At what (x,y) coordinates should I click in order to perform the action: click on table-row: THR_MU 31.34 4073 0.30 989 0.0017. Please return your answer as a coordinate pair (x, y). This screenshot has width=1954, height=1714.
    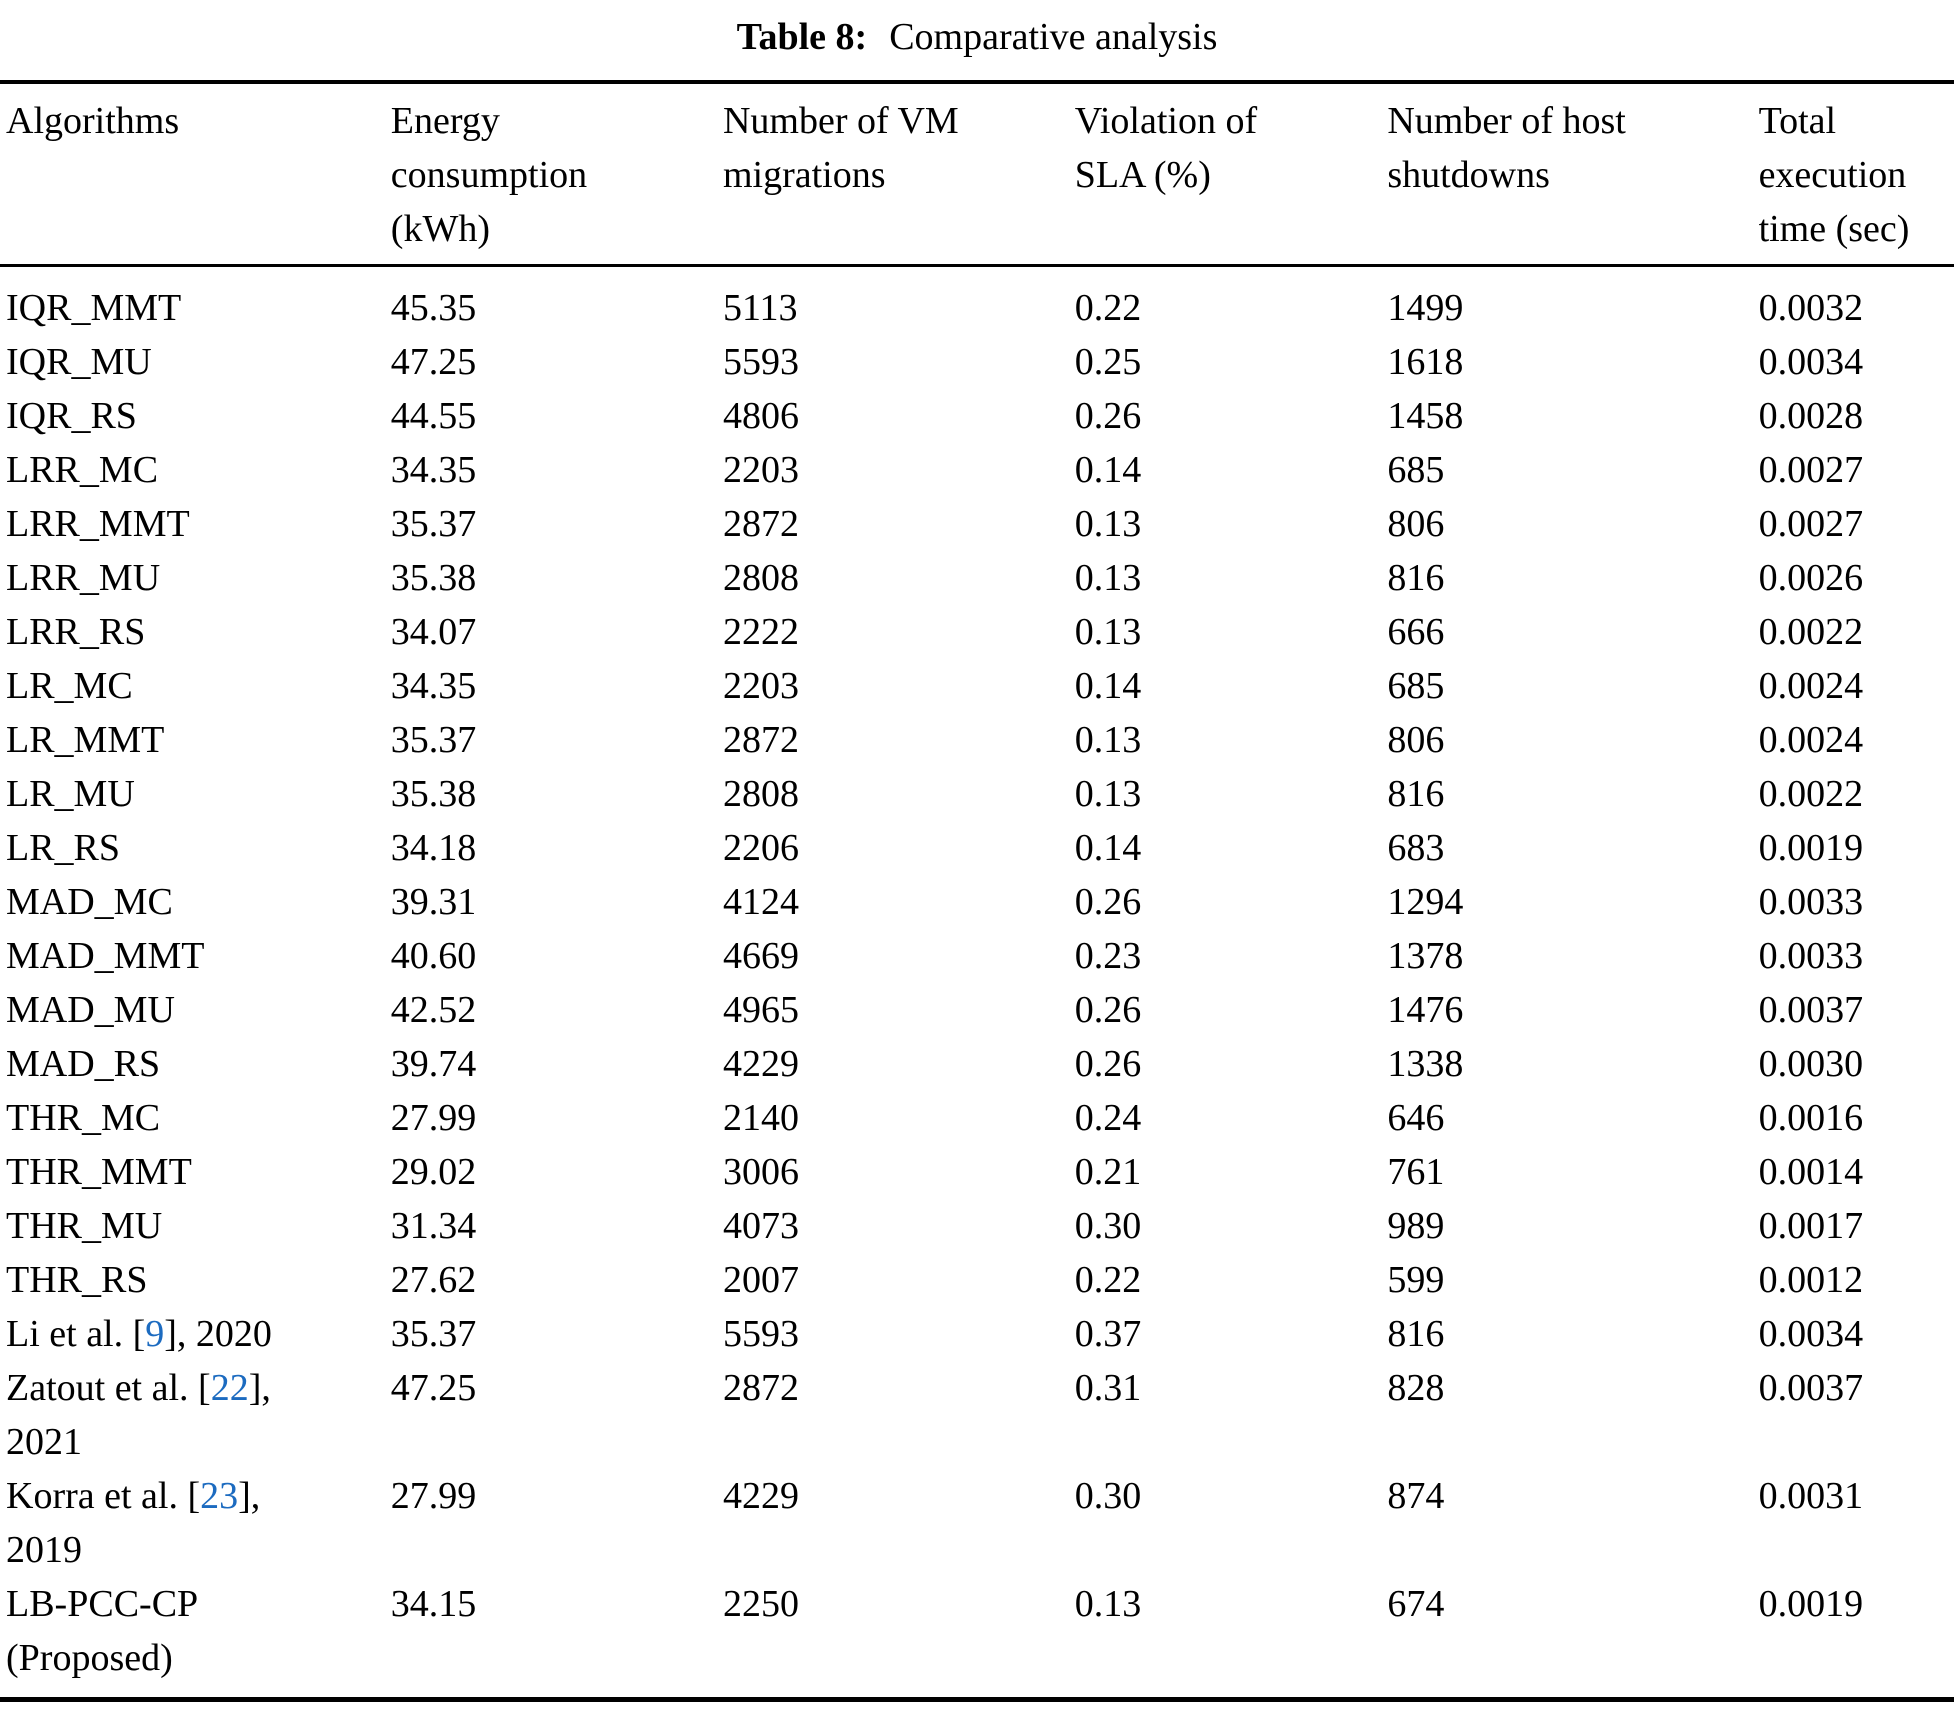
    Looking at the image, I should click on (977, 1226).